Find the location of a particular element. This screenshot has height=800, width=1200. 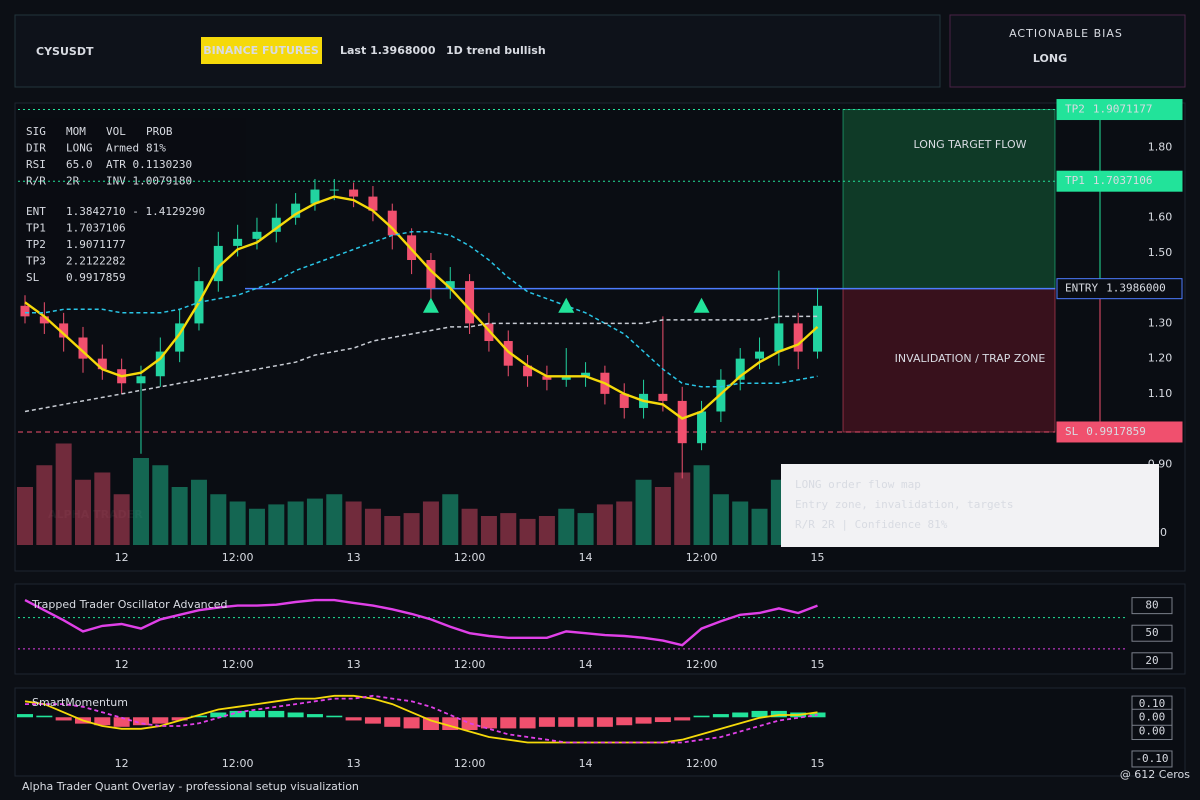

info-cell: Armed is located at coordinates (122, 148).